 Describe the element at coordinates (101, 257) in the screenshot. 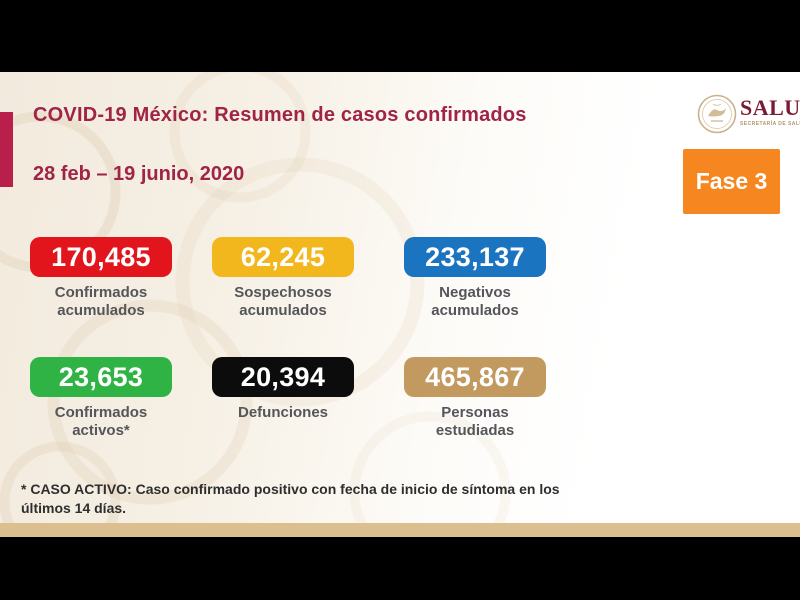

I see `stat-value: 170,485` at that location.